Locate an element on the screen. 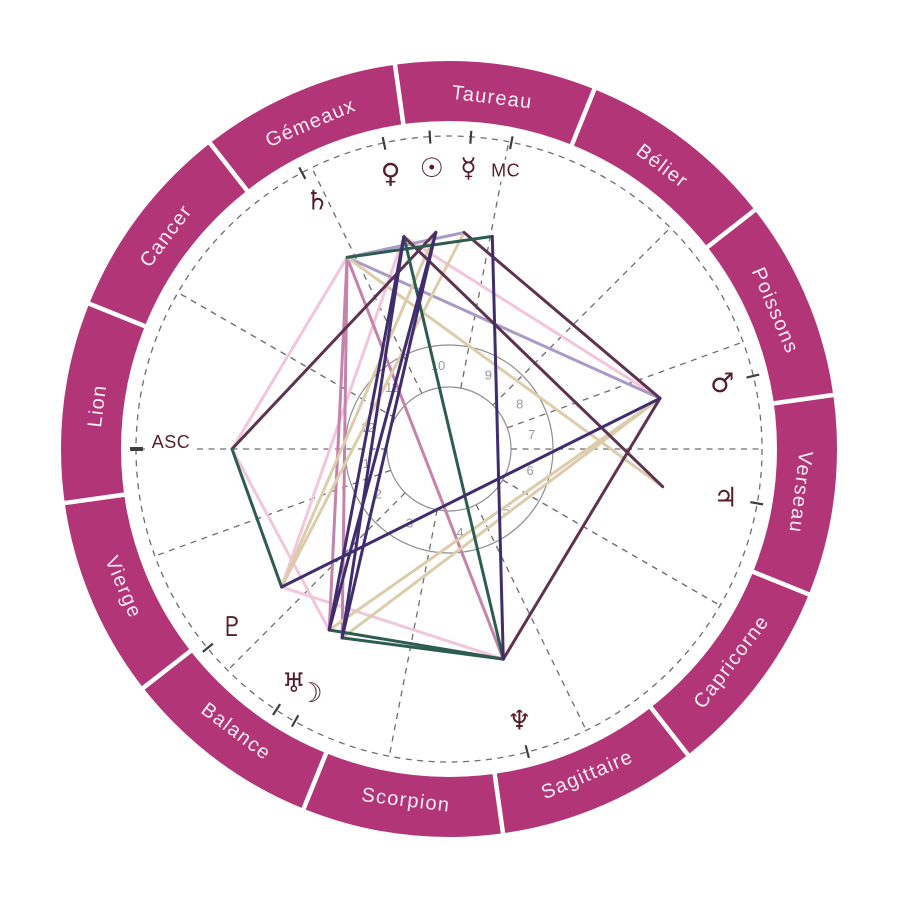 Image resolution: width=897 pixels, height=897 pixels. aspect-line-venus-moon is located at coordinates (373, 437).